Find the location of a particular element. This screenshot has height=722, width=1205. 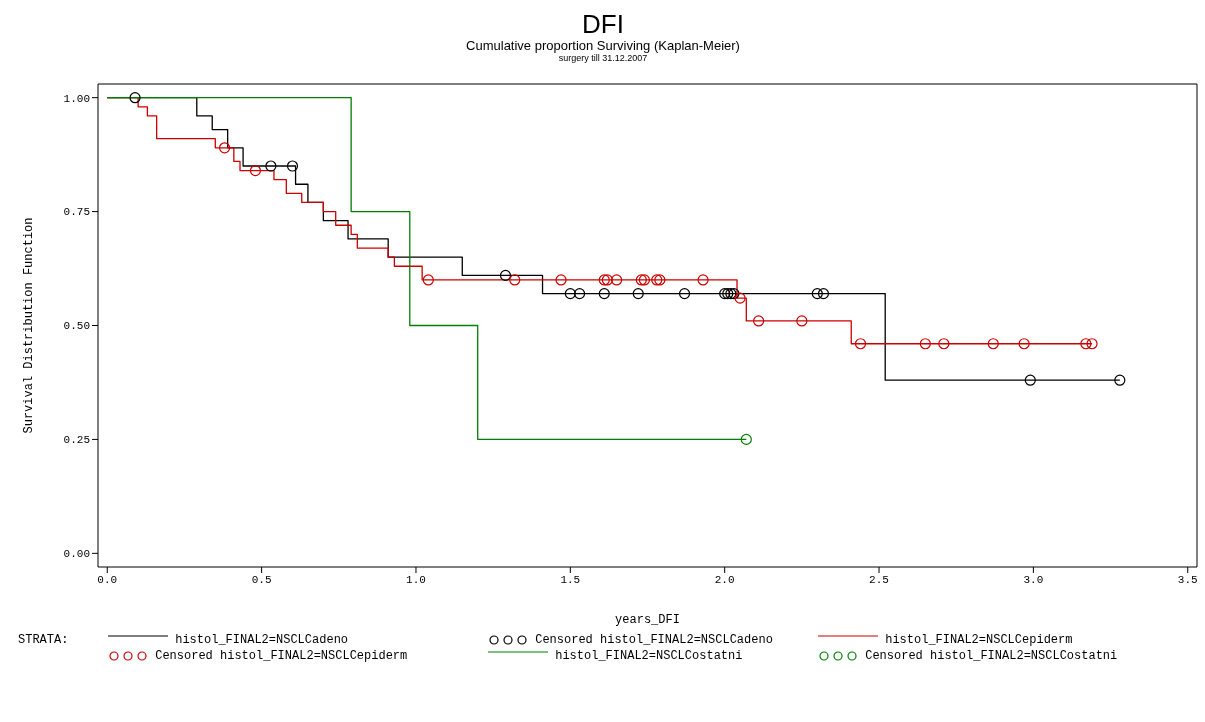

legend-label: Censored histol_FINAL2=NSCLCostatni is located at coordinates (991, 656).